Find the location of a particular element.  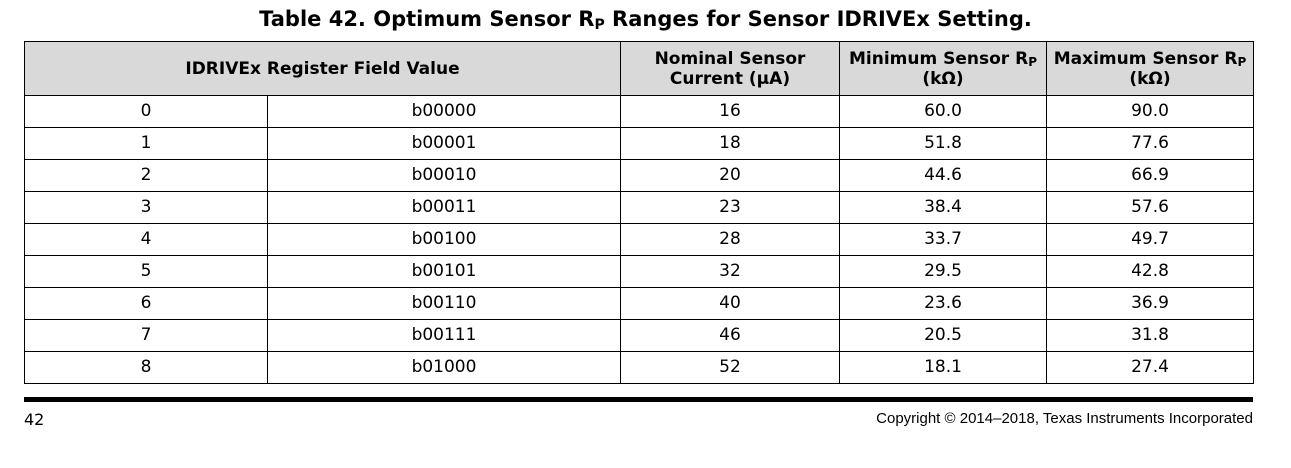

table-row: 3 b00011 23 38.4 57.6 is located at coordinates (639, 207).